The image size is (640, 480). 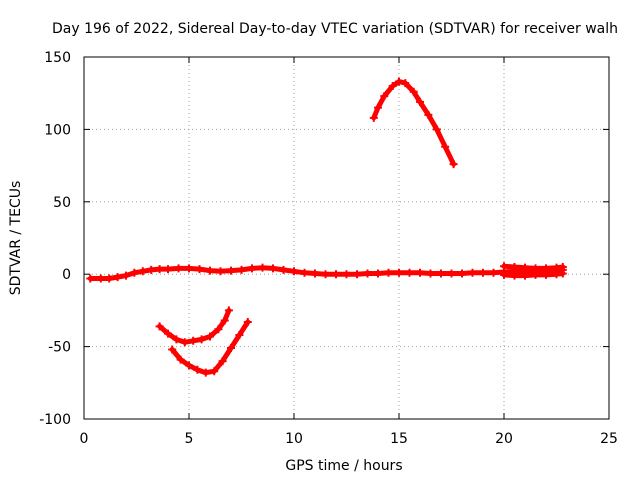 I want to click on x-tick-label: 25, so click(x=609, y=439).